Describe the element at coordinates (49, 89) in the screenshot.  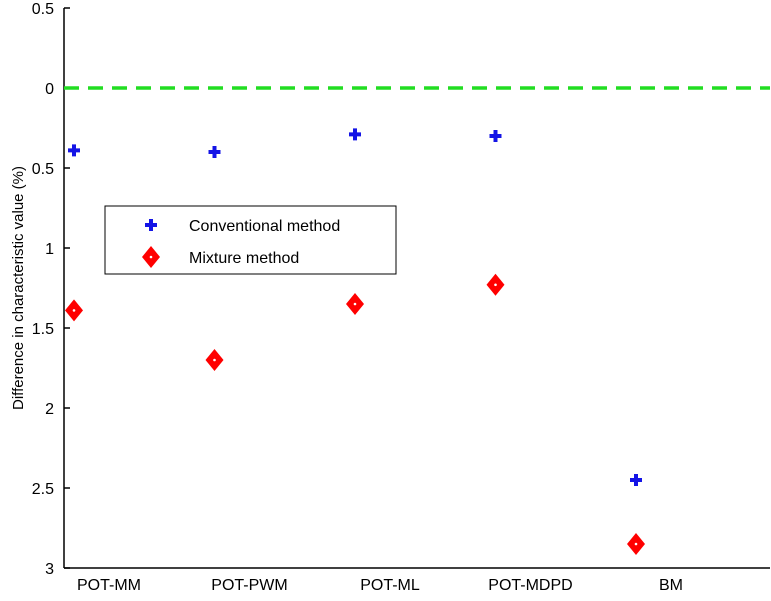
I see `y-tick-label: 0` at that location.